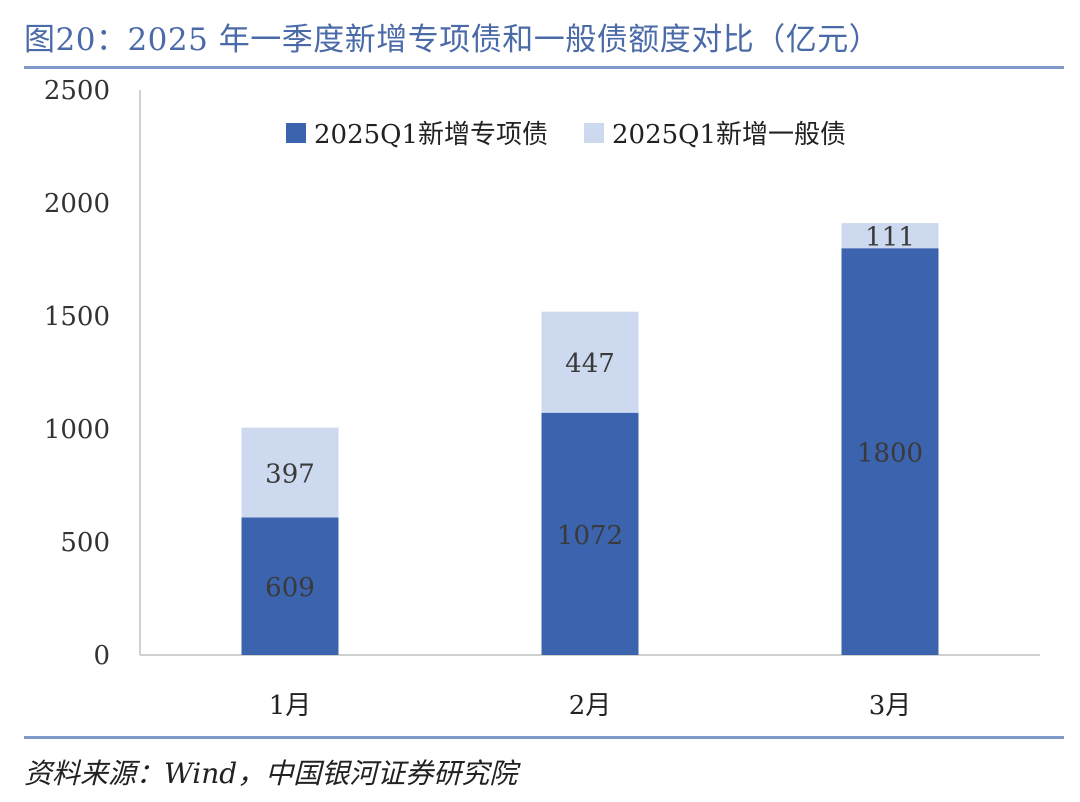 This screenshot has height=802, width=1080. I want to click on data-label: 609, so click(290, 588).